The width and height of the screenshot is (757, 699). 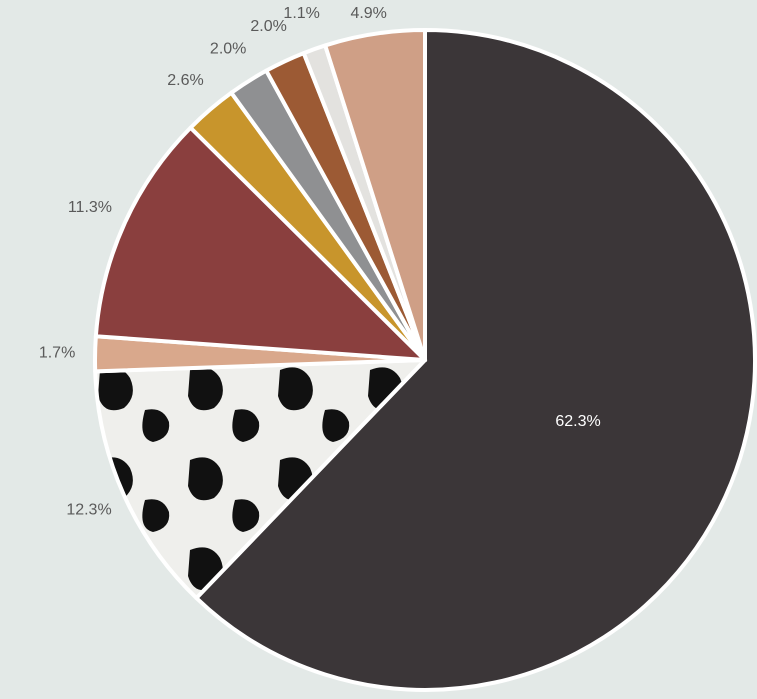 I want to click on data-label: 4.9%, so click(x=368, y=13).